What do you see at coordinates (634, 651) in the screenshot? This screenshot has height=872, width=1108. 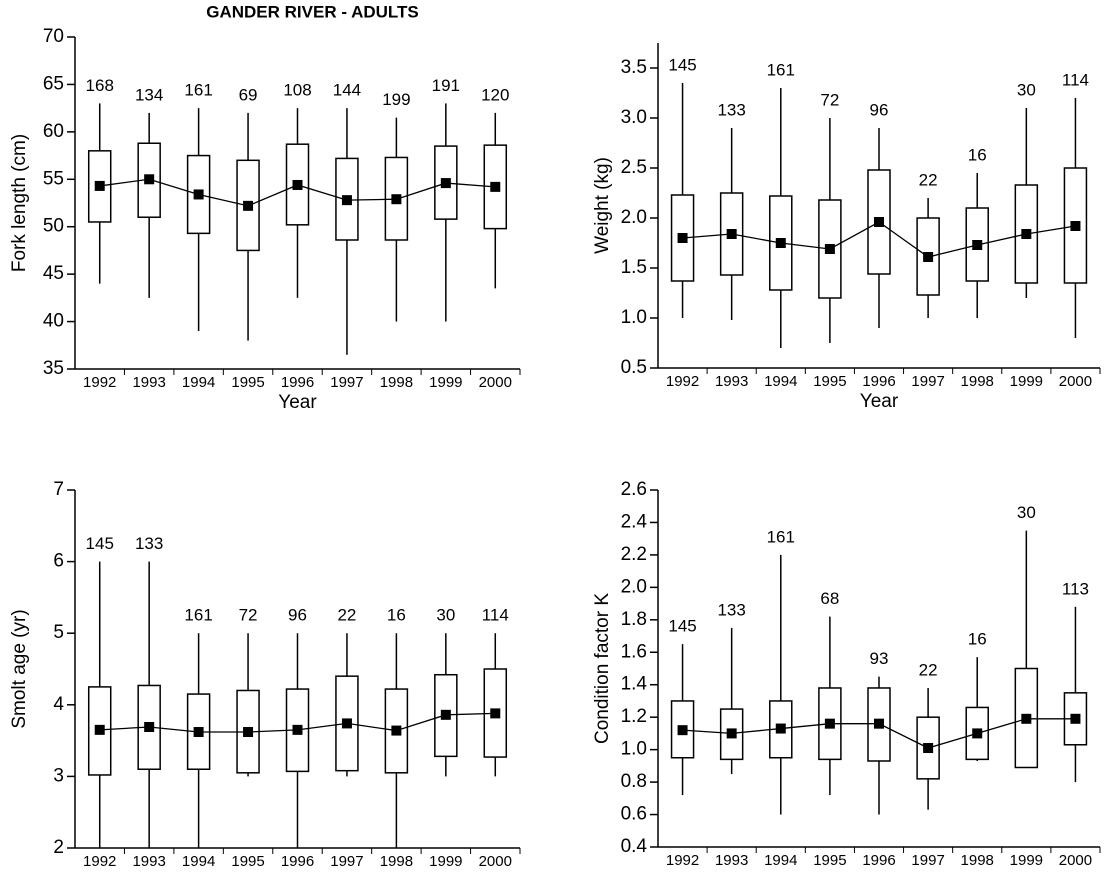 I see `y-tick-label: 1.6` at bounding box center [634, 651].